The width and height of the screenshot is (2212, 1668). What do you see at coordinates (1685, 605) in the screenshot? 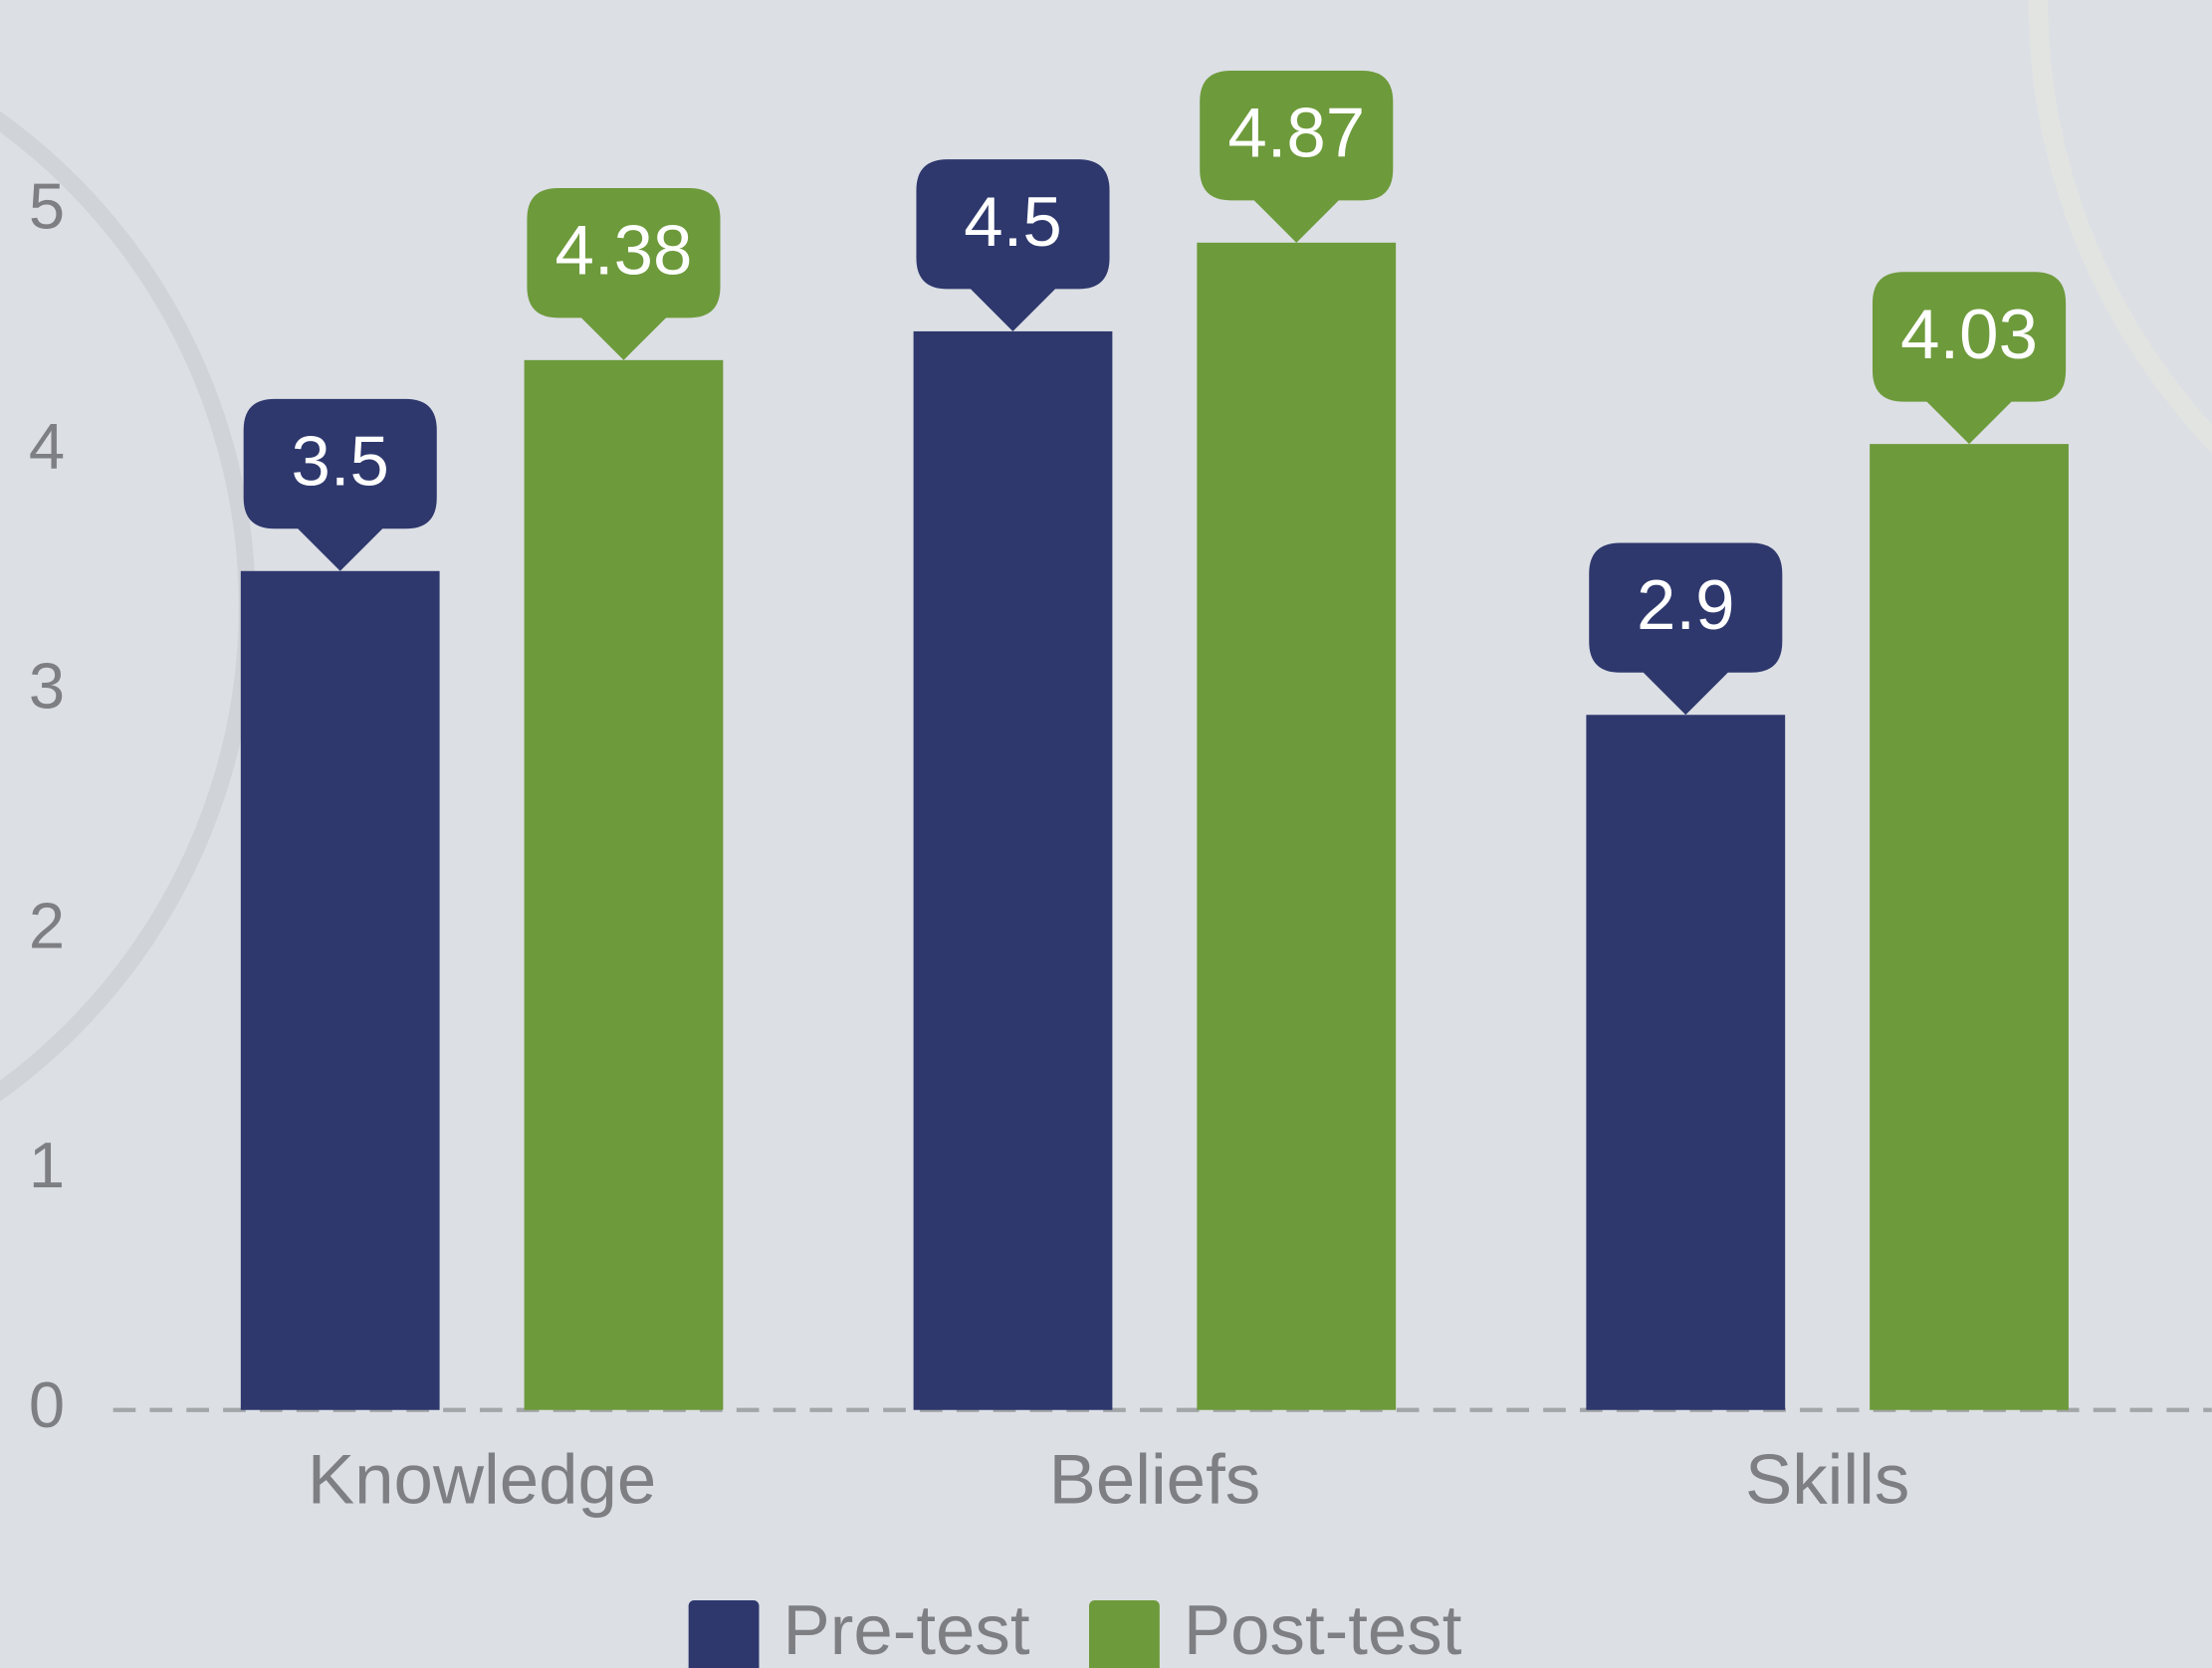
I see `data-label: 2.9` at bounding box center [1685, 605].